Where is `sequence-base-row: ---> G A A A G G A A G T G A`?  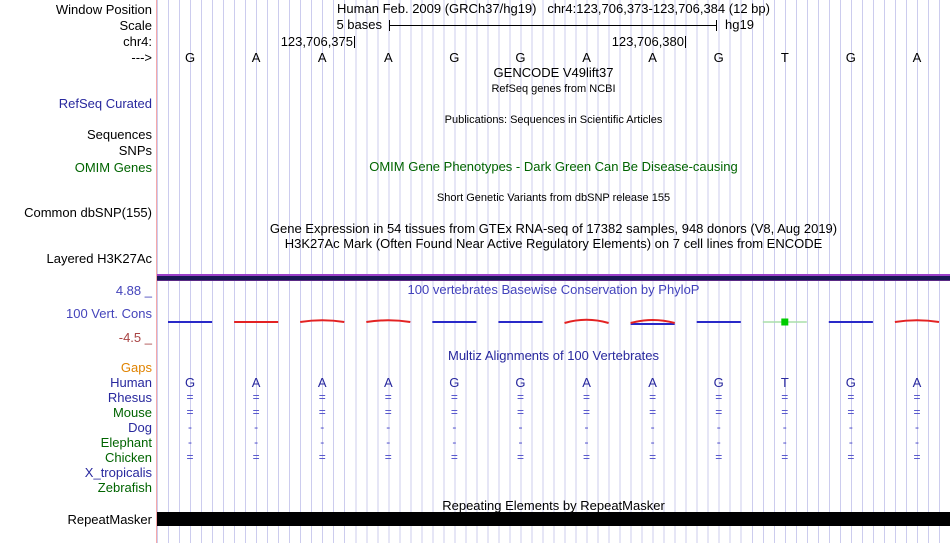
sequence-base-row: ---> G A A A G G A A G T G A is located at coordinates (475, 57).